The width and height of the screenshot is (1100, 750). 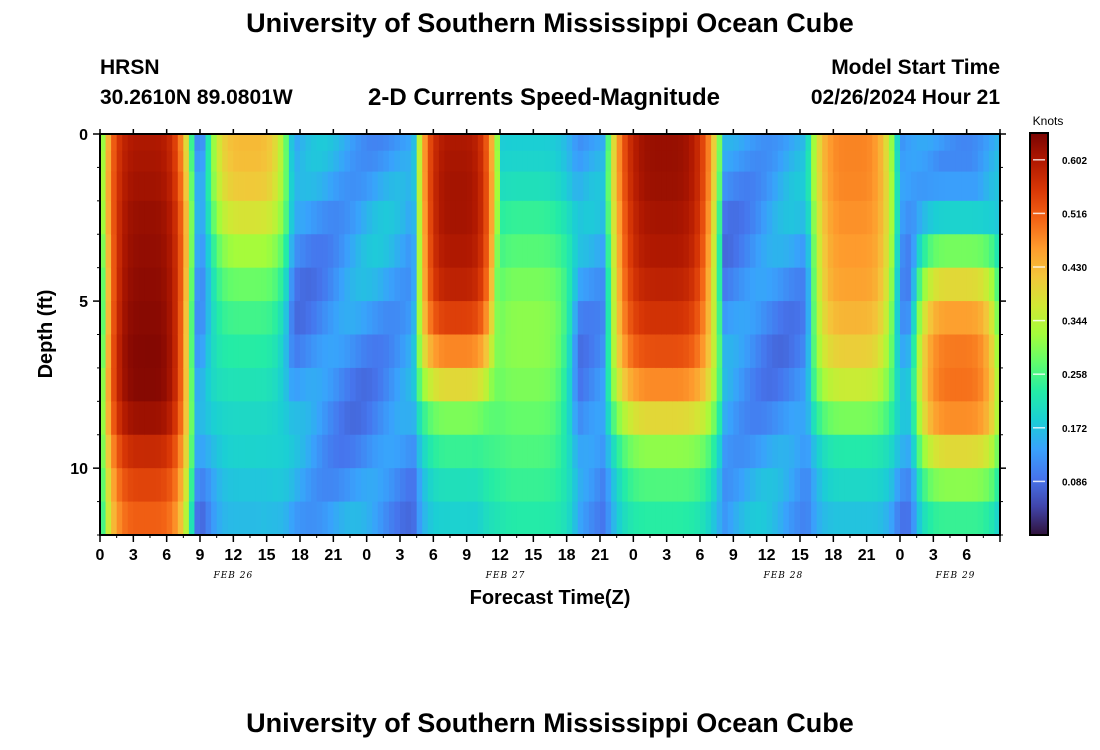 What do you see at coordinates (466, 555) in the screenshot?
I see `x-tick-label: 9` at bounding box center [466, 555].